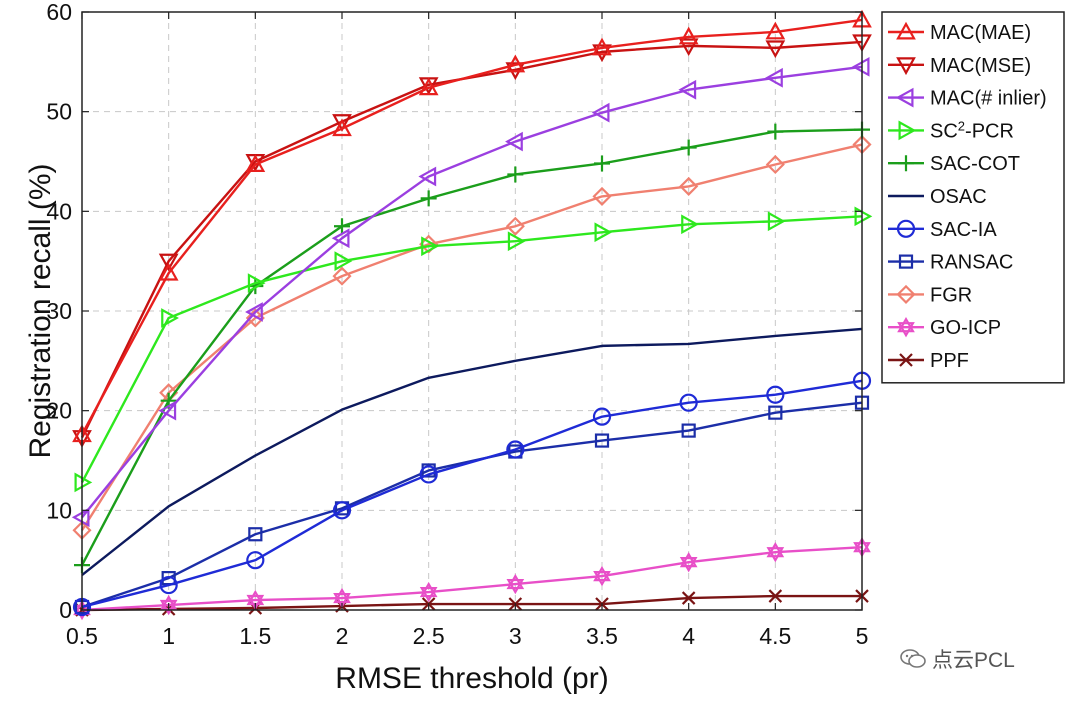  I want to click on legend-entry: MAC(MSE), so click(959, 66).